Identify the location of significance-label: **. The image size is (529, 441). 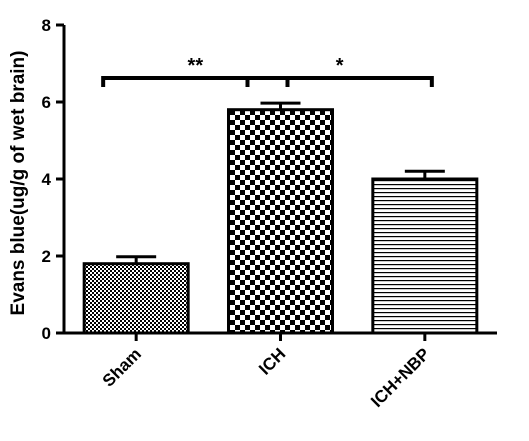
(196, 66).